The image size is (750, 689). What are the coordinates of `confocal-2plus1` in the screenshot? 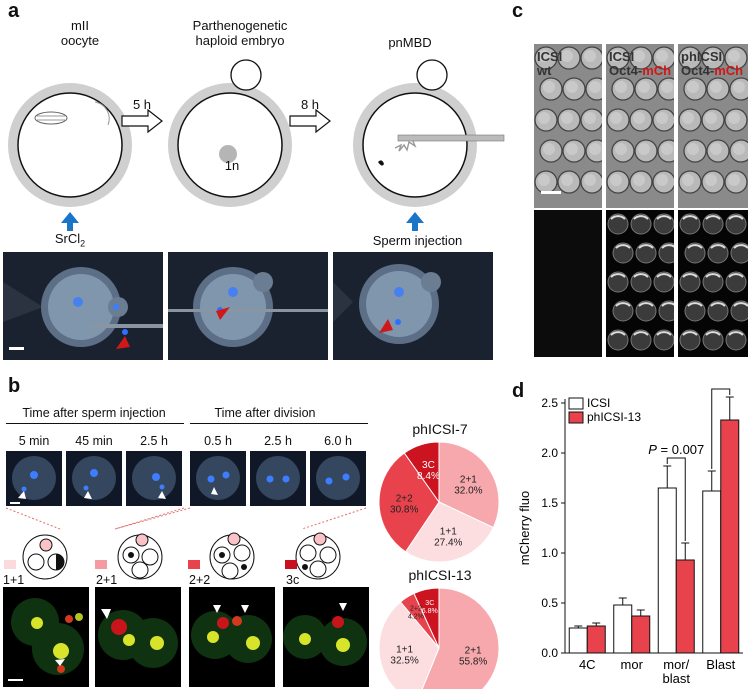 It's located at (138, 637).